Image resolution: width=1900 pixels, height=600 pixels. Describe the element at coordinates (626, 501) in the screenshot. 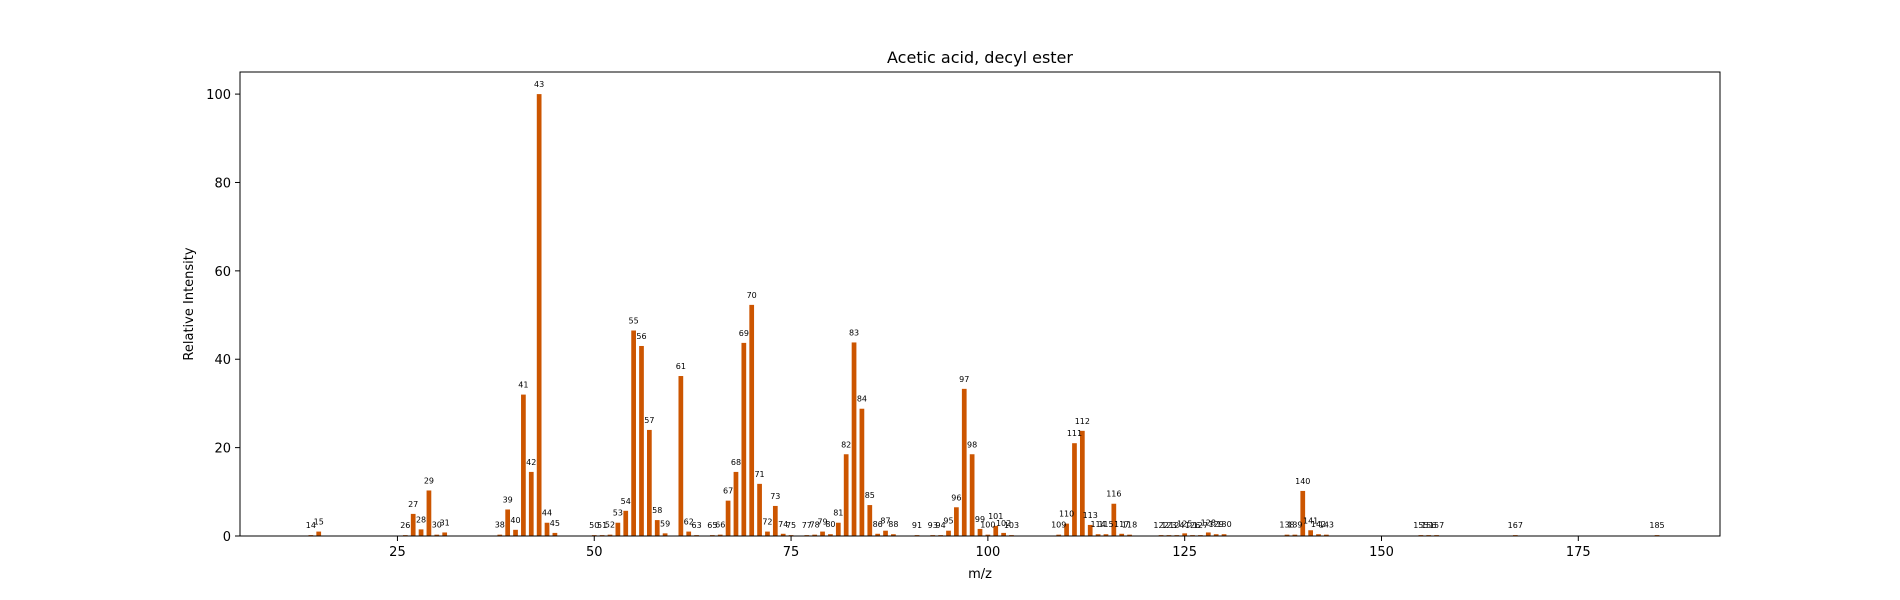

I see `bar-label-mz-54: 54` at that location.